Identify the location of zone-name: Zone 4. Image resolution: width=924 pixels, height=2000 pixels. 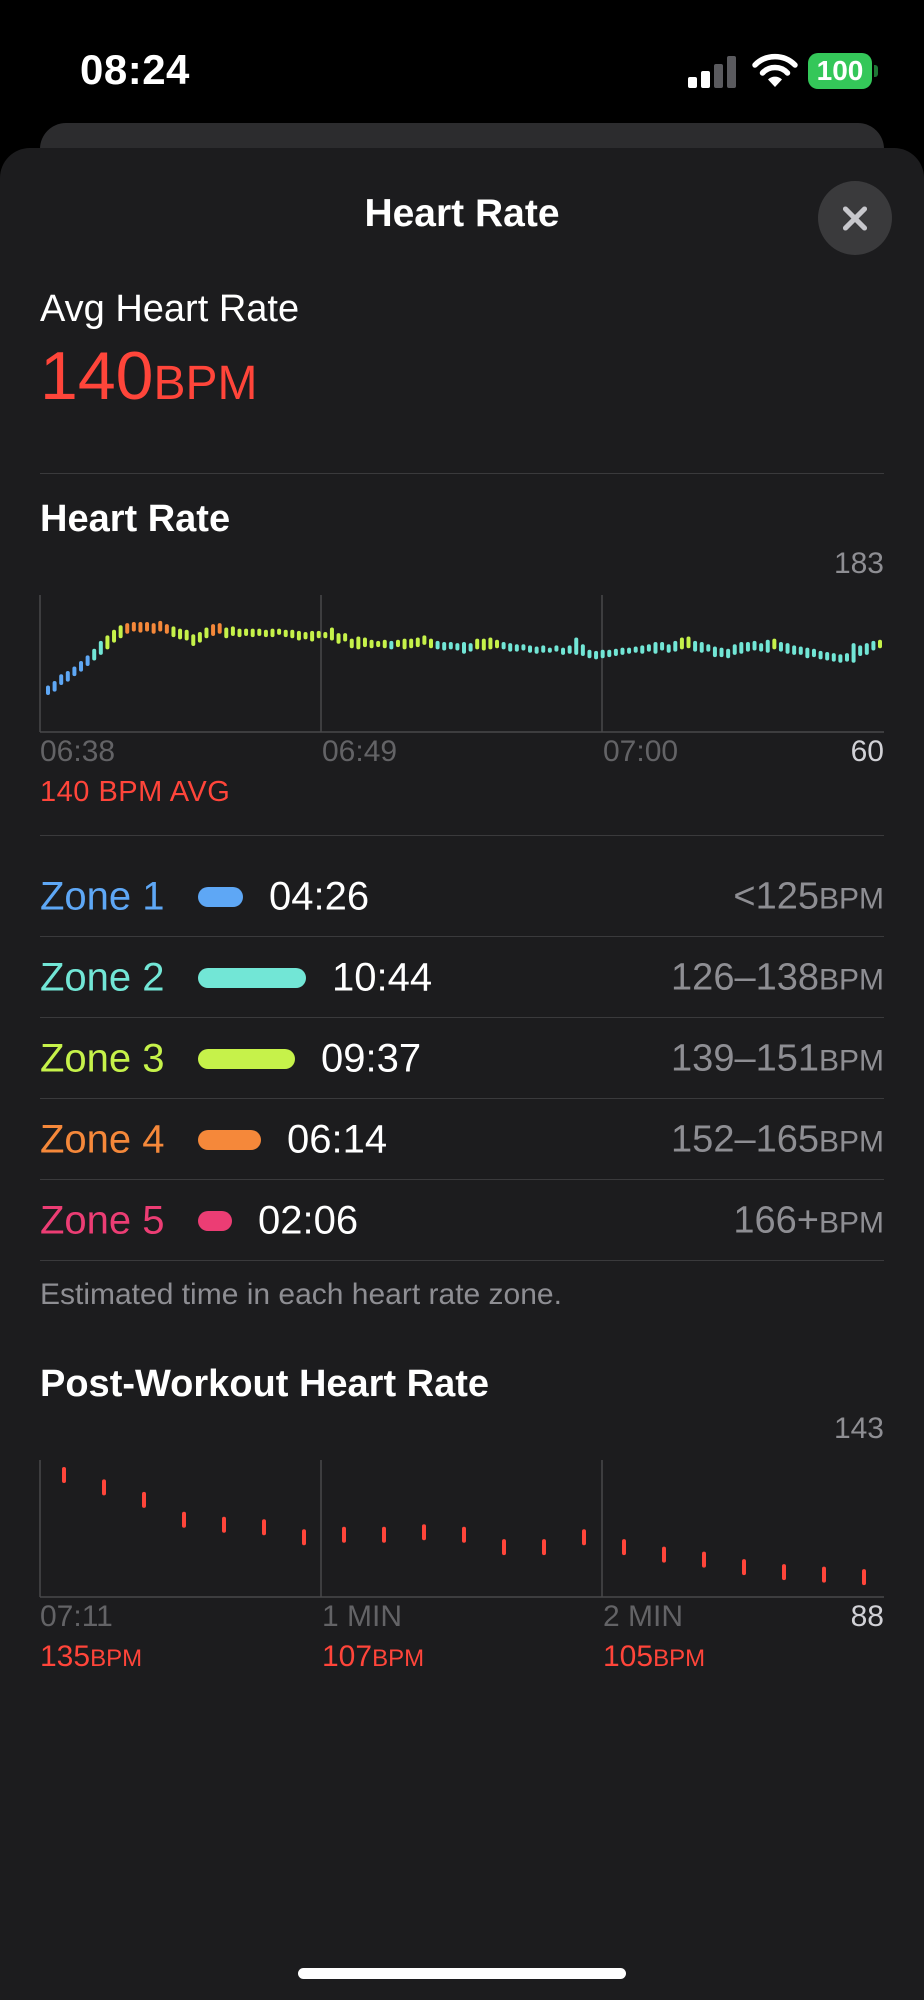
(102, 1139).